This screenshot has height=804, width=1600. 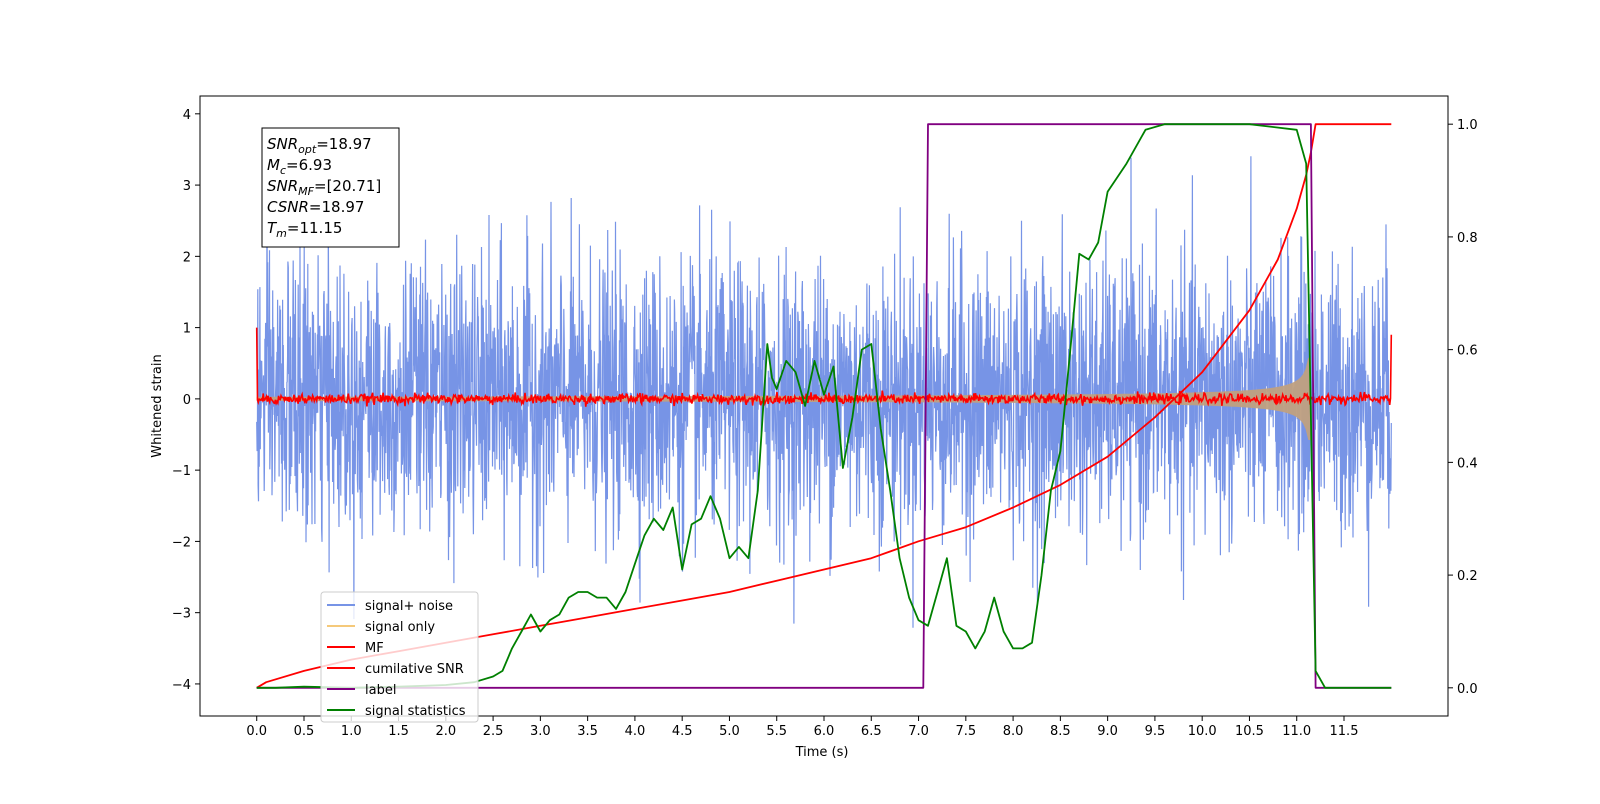 What do you see at coordinates (187, 257) in the screenshot?
I see `y-left-tick-label: 2` at bounding box center [187, 257].